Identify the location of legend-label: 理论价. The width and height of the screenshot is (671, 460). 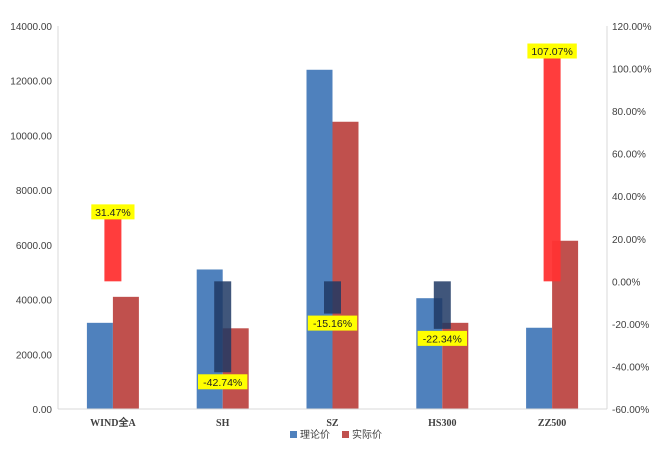
(315, 434).